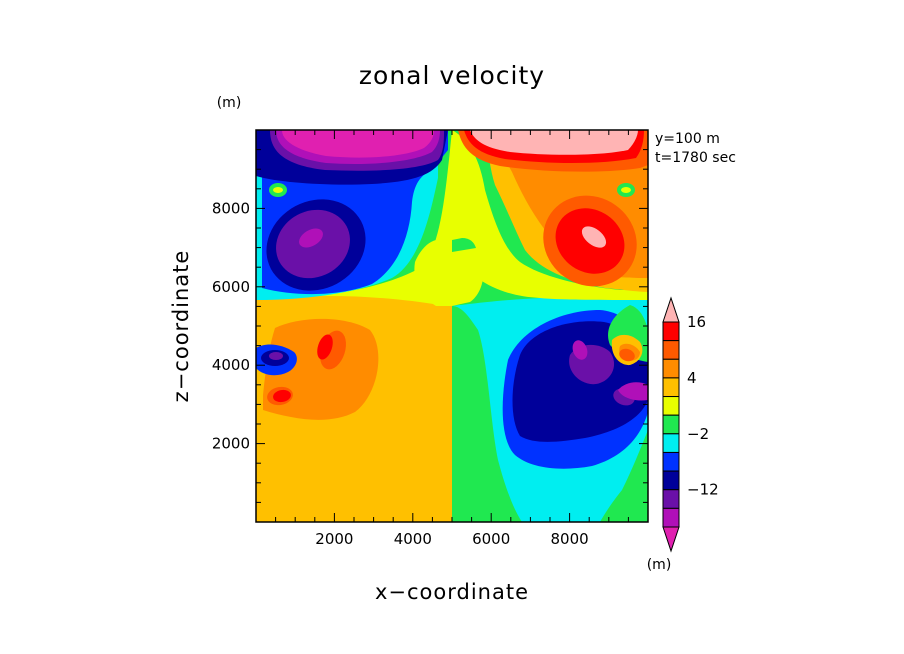 Image resolution: width=904 pixels, height=654 pixels. What do you see at coordinates (671, 309) in the screenshot?
I see `colorbar-extend-top` at bounding box center [671, 309].